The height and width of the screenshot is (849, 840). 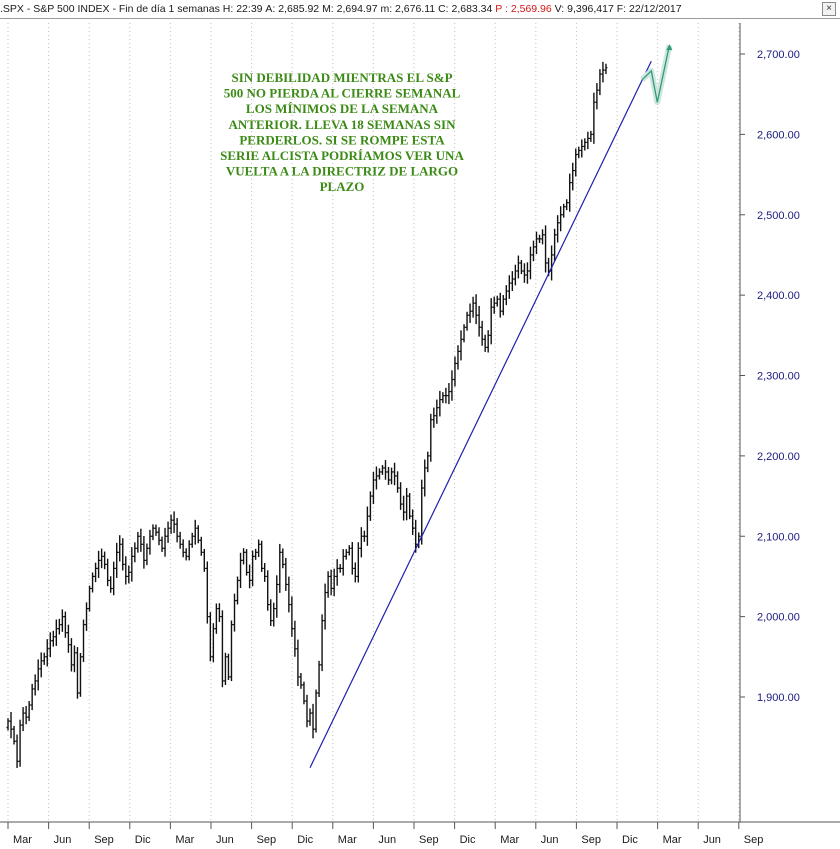 What do you see at coordinates (656, 75) in the screenshot?
I see `projection-layer` at bounding box center [656, 75].